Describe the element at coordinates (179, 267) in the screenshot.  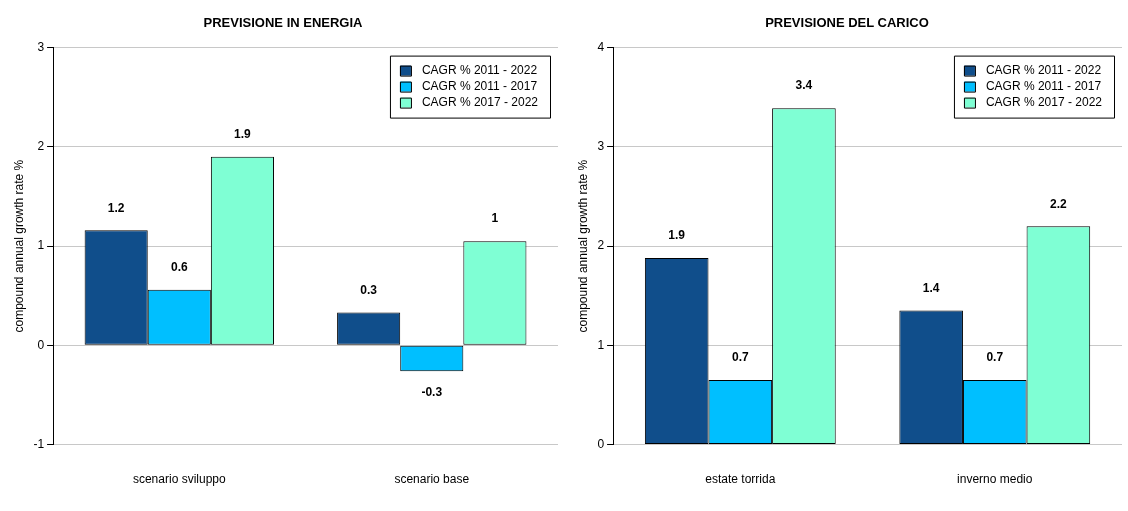
I see `data-label: 0.6` at that location.